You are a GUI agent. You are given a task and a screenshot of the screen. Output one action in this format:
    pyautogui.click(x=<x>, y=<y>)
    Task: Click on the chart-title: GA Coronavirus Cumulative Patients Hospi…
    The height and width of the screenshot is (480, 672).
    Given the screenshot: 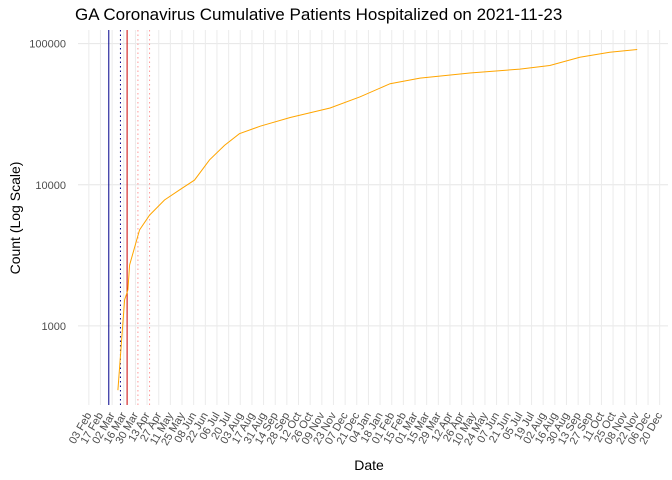 What is the action you would take?
    pyautogui.click(x=318, y=14)
    